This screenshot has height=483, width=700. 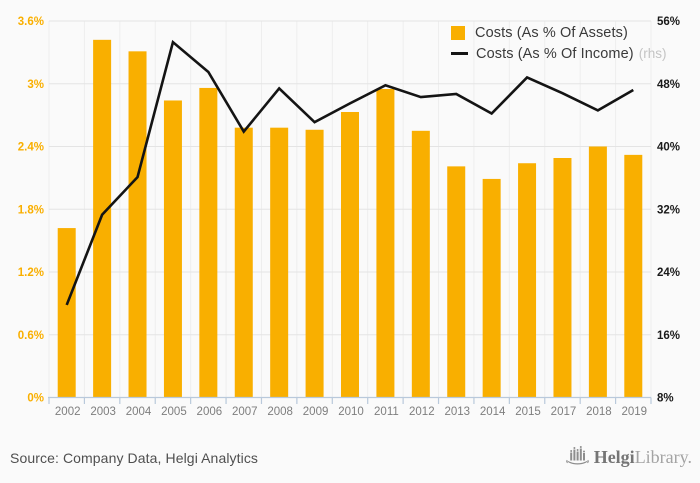 I want to click on left-axis-label: 1.2%, so click(x=31, y=273).